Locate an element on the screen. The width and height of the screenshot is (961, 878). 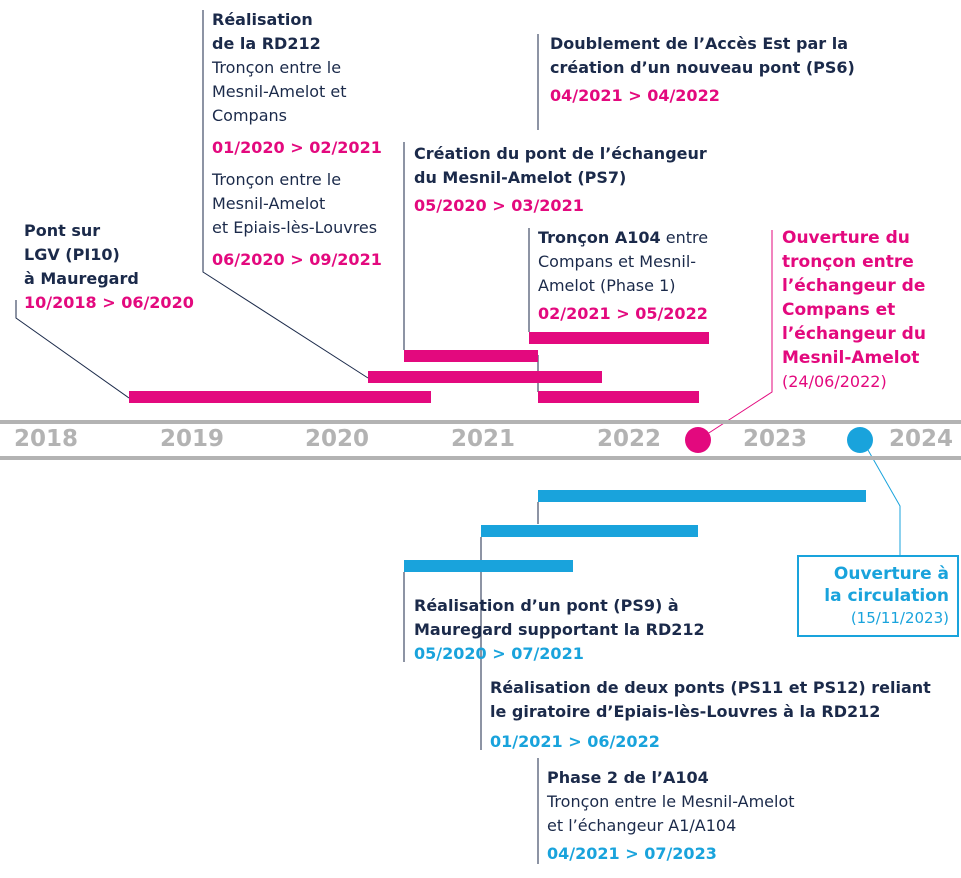
rd212-title2: de la RD212 is located at coordinates (266, 43).